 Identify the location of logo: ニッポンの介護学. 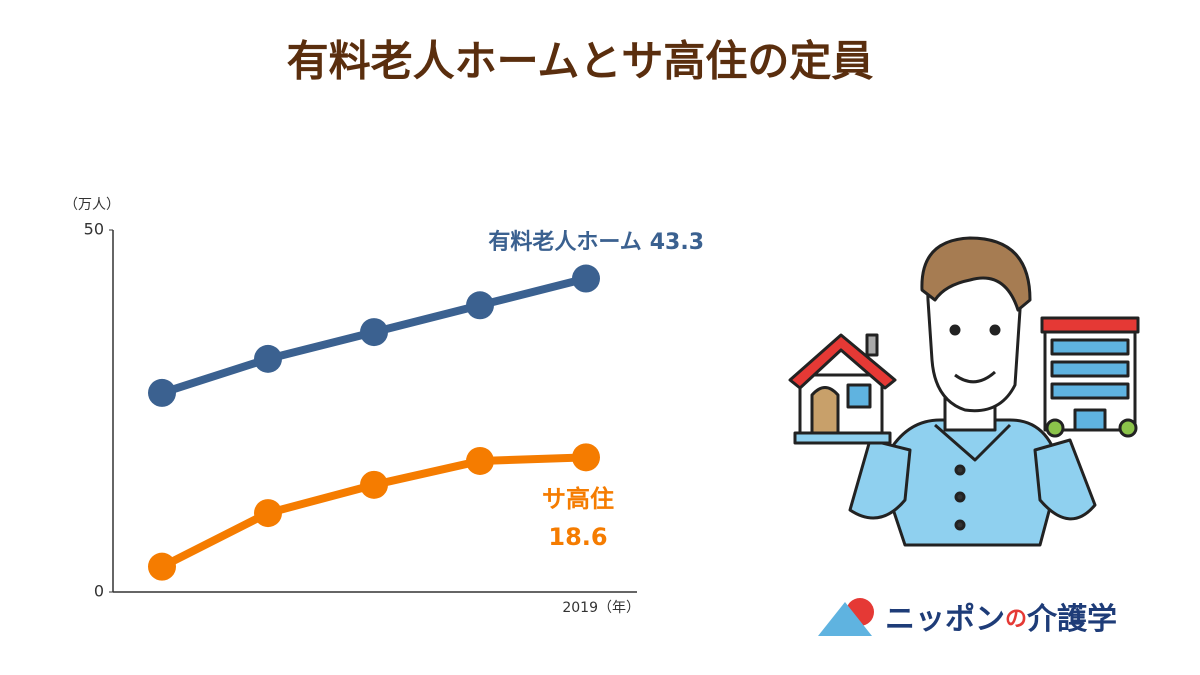
(967, 617).